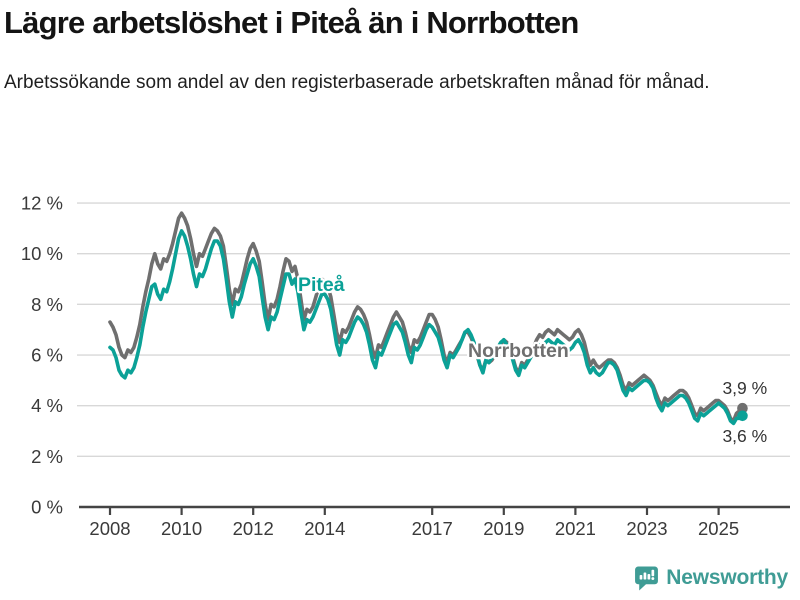 The image size is (800, 600). What do you see at coordinates (42, 253) in the screenshot?
I see `y-axis-label: 10 %` at bounding box center [42, 253].